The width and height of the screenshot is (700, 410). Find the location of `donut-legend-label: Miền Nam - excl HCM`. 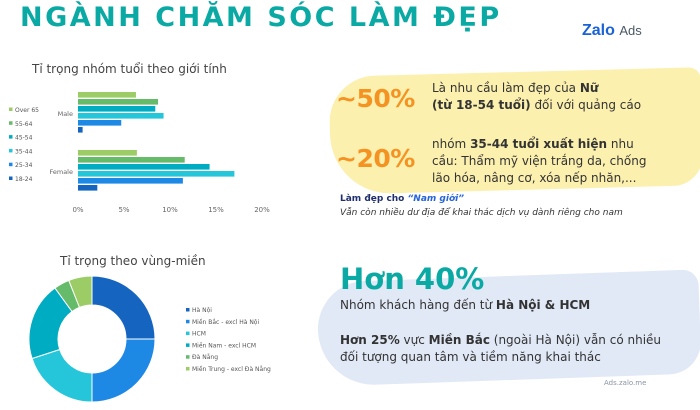

donut-legend-label: Miền Nam - excl HCM is located at coordinates (224, 345).